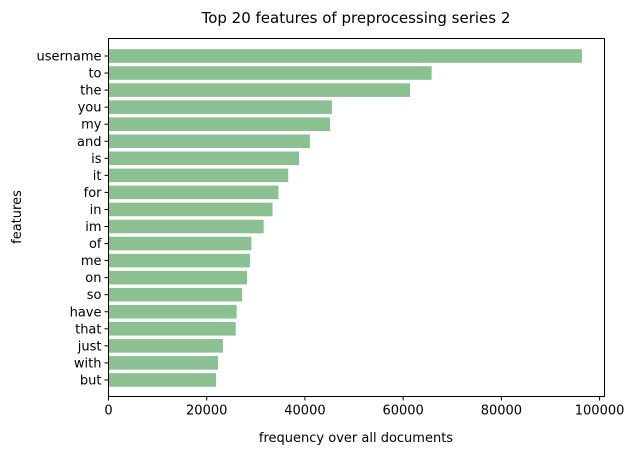  What do you see at coordinates (95, 244) in the screenshot?
I see `y-tick-label-of: of` at bounding box center [95, 244].